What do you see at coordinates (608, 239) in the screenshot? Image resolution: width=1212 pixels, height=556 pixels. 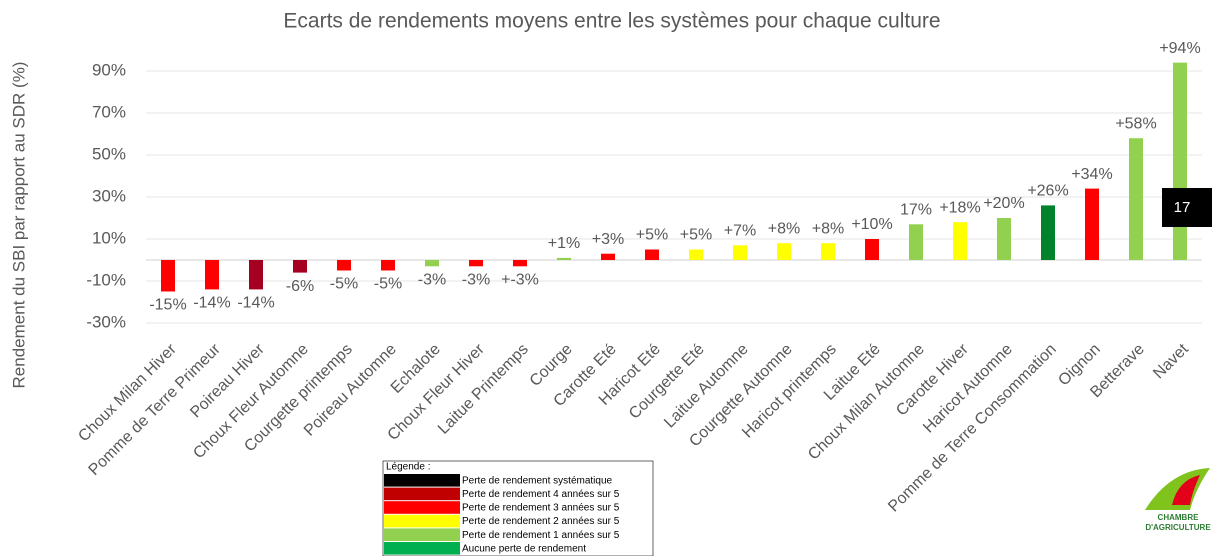 I see `value-label: +3%` at bounding box center [608, 239].